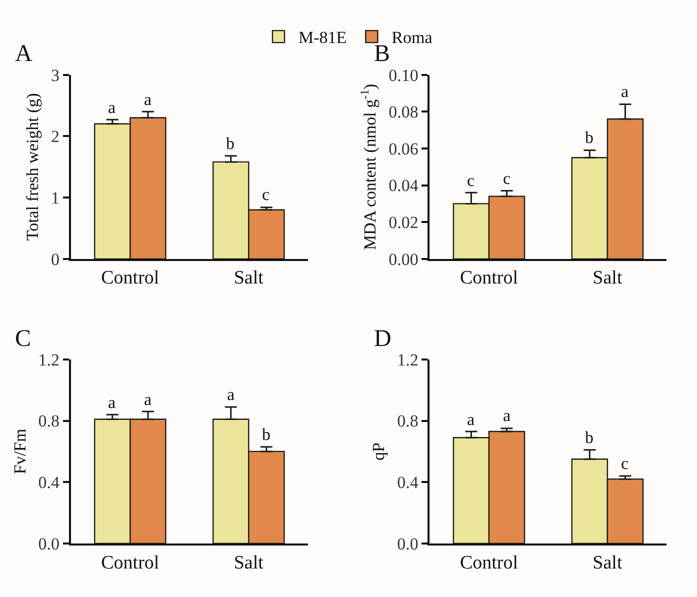  I want to click on y-tick-label: 0.00, so click(403, 259).